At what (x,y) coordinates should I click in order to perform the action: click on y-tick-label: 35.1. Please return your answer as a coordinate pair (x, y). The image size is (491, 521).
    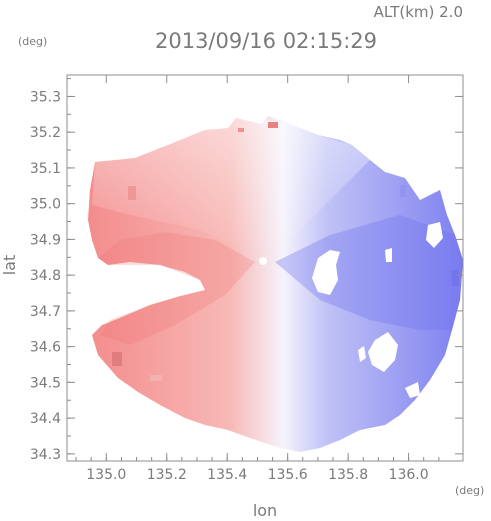
    Looking at the image, I should click on (45, 169).